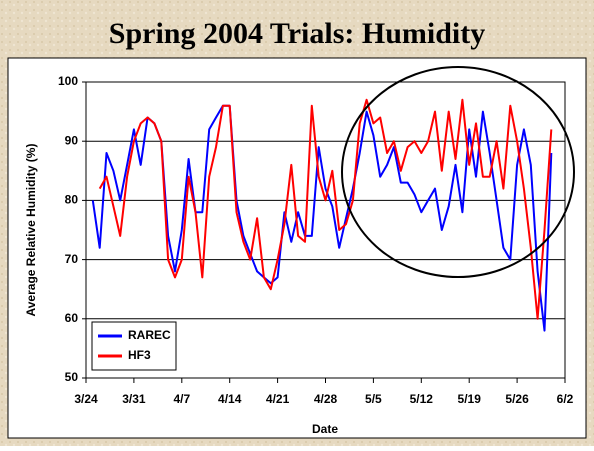 The image size is (594, 451). I want to click on x-axis-label: Date, so click(325, 429).